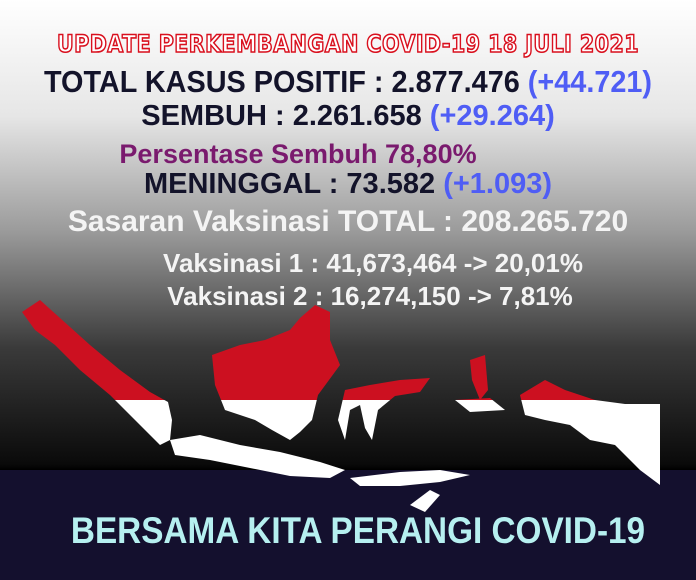 Image resolution: width=696 pixels, height=580 pixels. I want to click on vaccination-dose-2: Vaksinasi 2 : 16,274,150 -> 7,81%, so click(370, 296).